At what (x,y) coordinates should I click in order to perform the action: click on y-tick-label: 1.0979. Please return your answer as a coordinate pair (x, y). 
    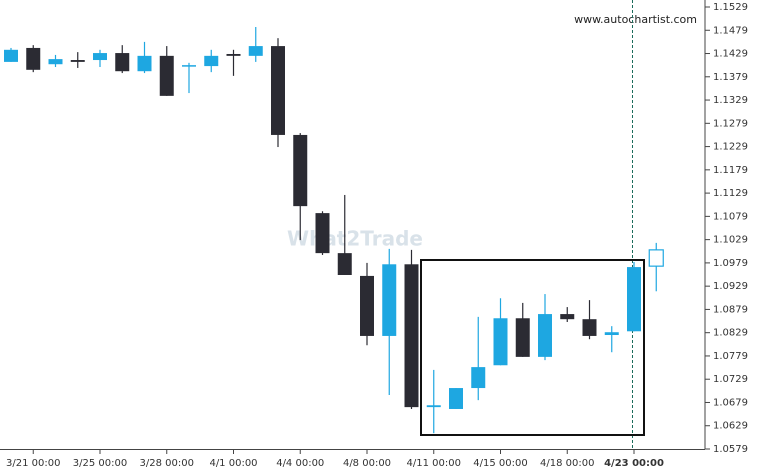
    Looking at the image, I should click on (730, 263).